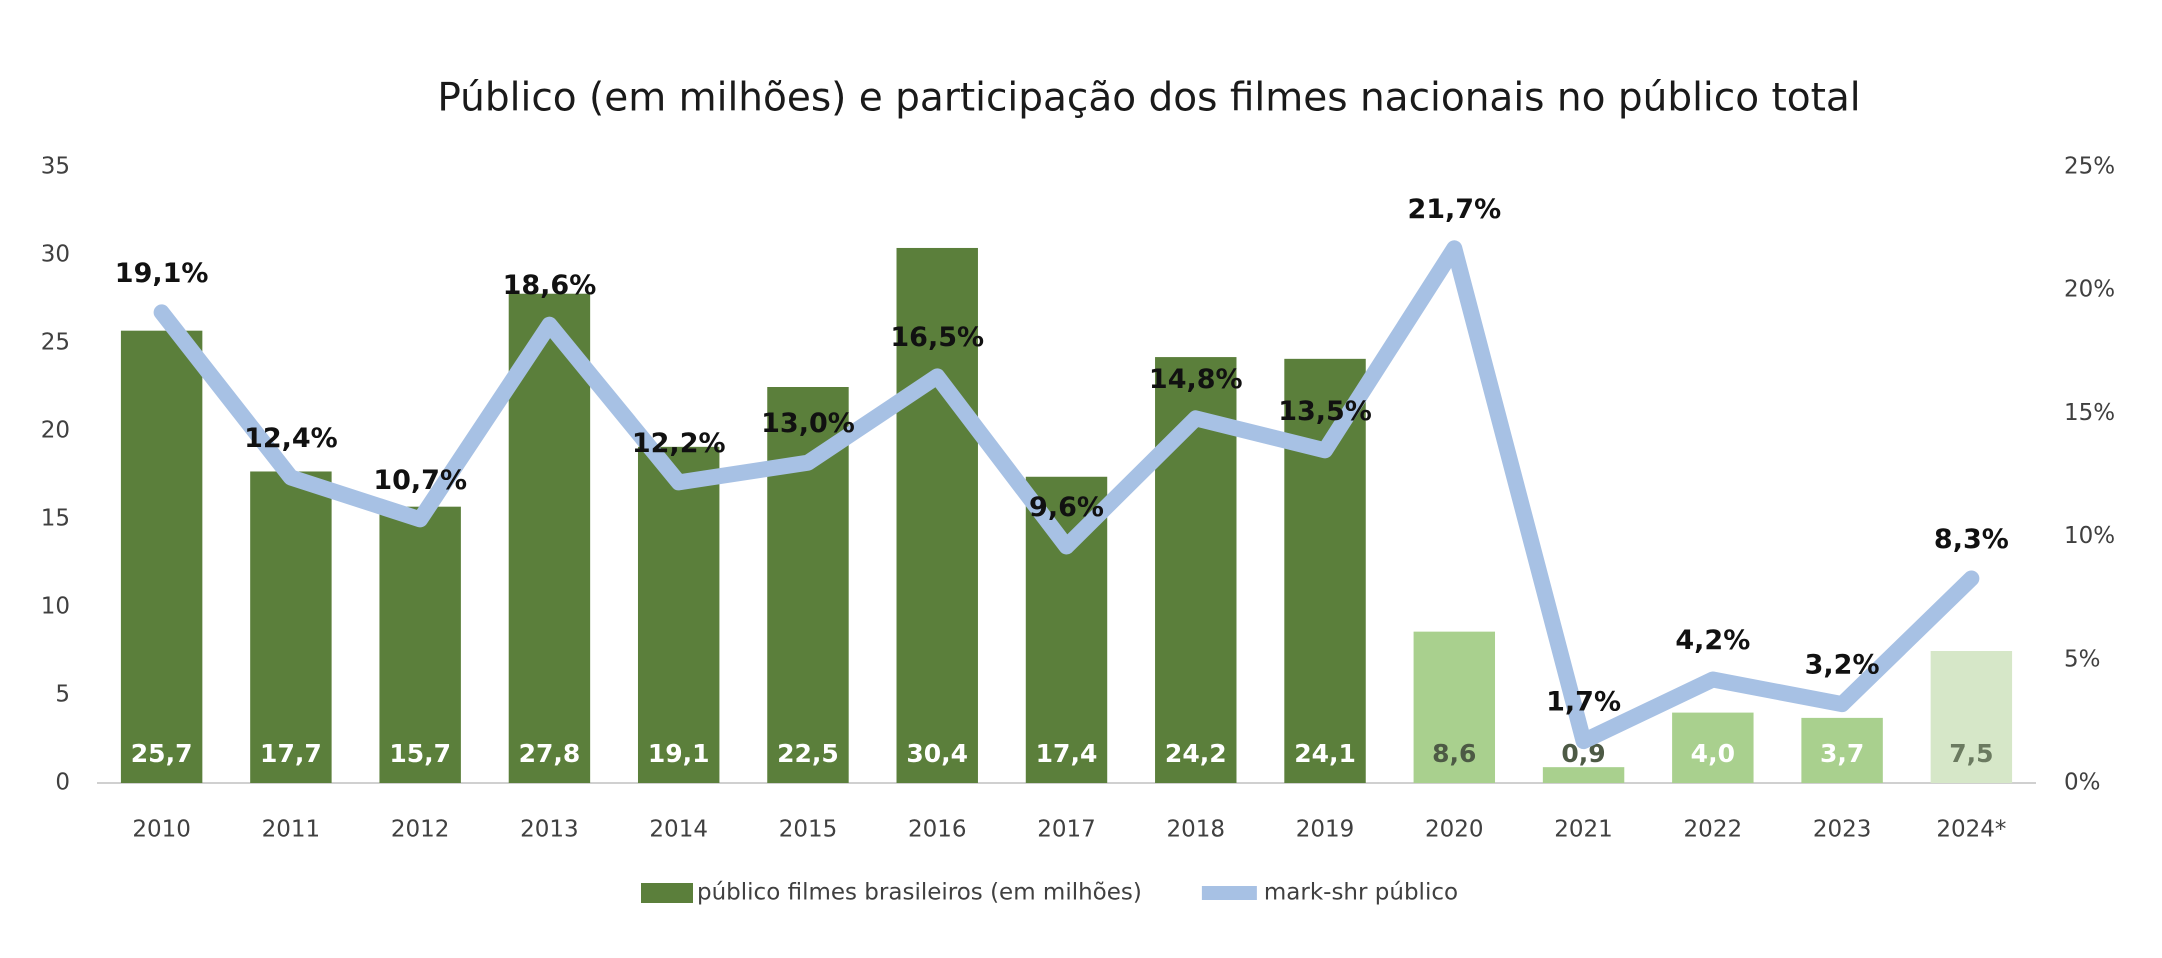  I want to click on line-label: 13,5%, so click(1325, 411).